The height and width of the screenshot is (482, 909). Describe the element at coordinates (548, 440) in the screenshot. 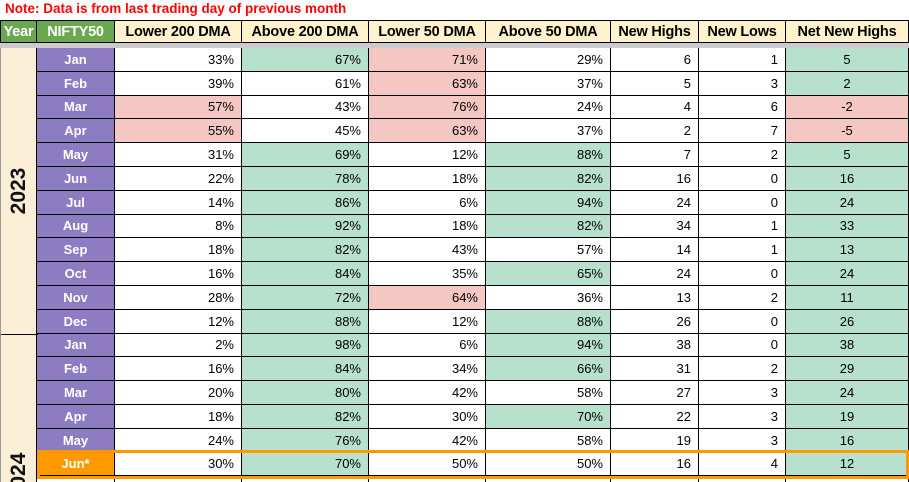

I see `value-cell: 58%` at that location.